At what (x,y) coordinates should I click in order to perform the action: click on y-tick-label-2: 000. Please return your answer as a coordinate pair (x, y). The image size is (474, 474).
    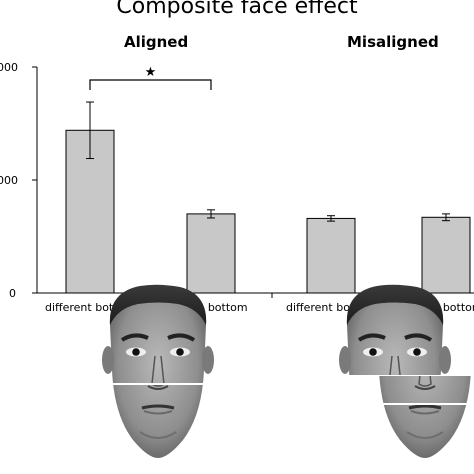
    Looking at the image, I should click on (9, 180).